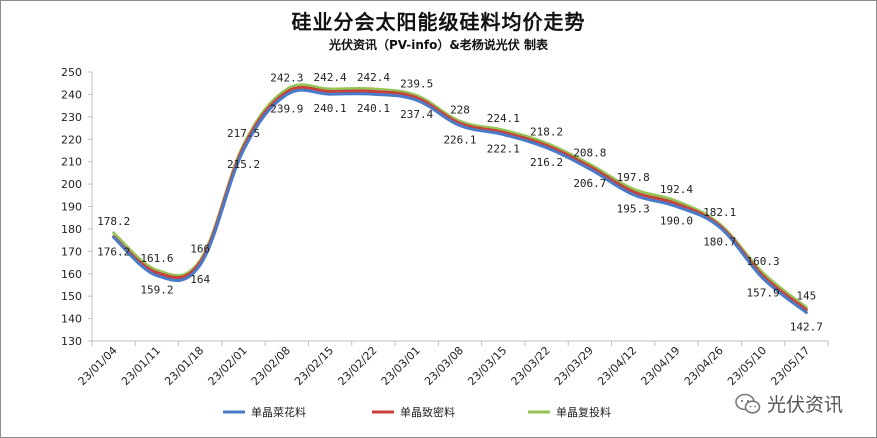  I want to click on legend-label: 单晶菜花料, so click(278, 412).